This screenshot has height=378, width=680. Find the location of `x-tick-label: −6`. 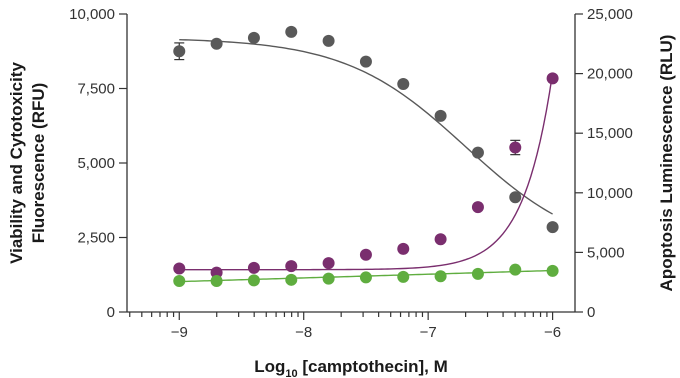

x-tick-label: −6 is located at coordinates (552, 332).